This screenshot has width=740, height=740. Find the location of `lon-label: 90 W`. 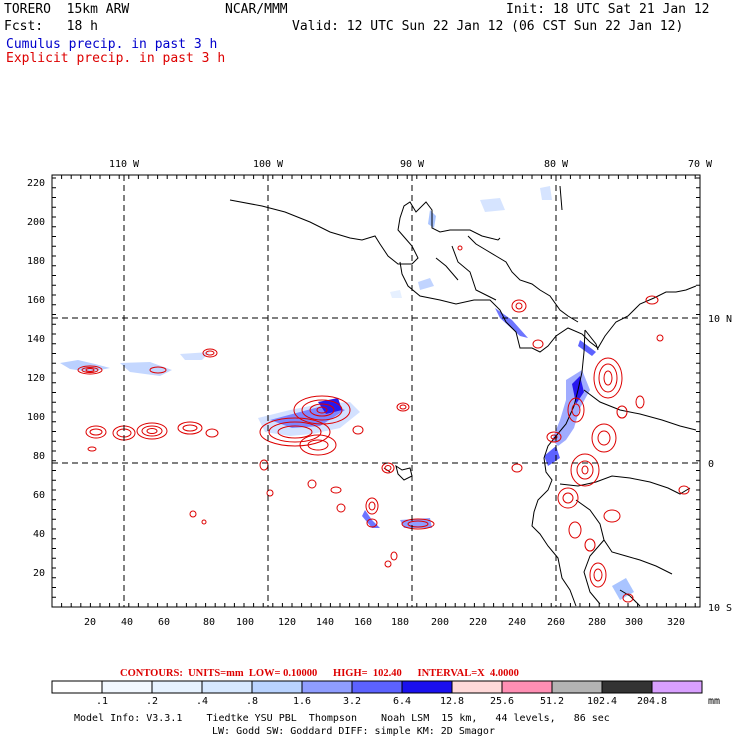

lon-label: 90 W is located at coordinates (412, 164).